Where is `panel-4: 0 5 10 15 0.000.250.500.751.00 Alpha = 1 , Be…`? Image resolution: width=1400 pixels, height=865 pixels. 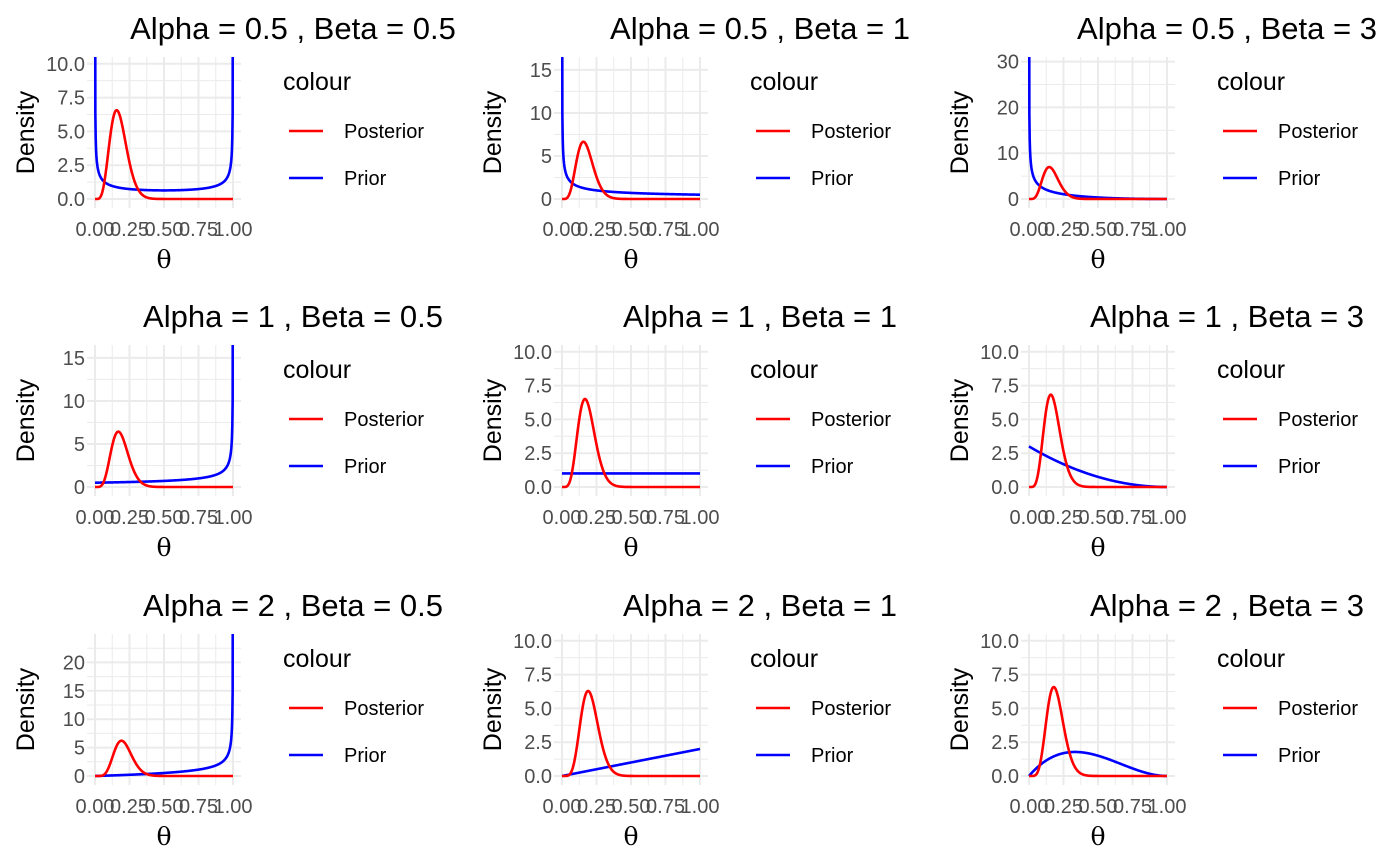 panel-4: 0 5 10 15 0.000.250.500.751.00 Alpha = 1 , Be… is located at coordinates (227, 430).